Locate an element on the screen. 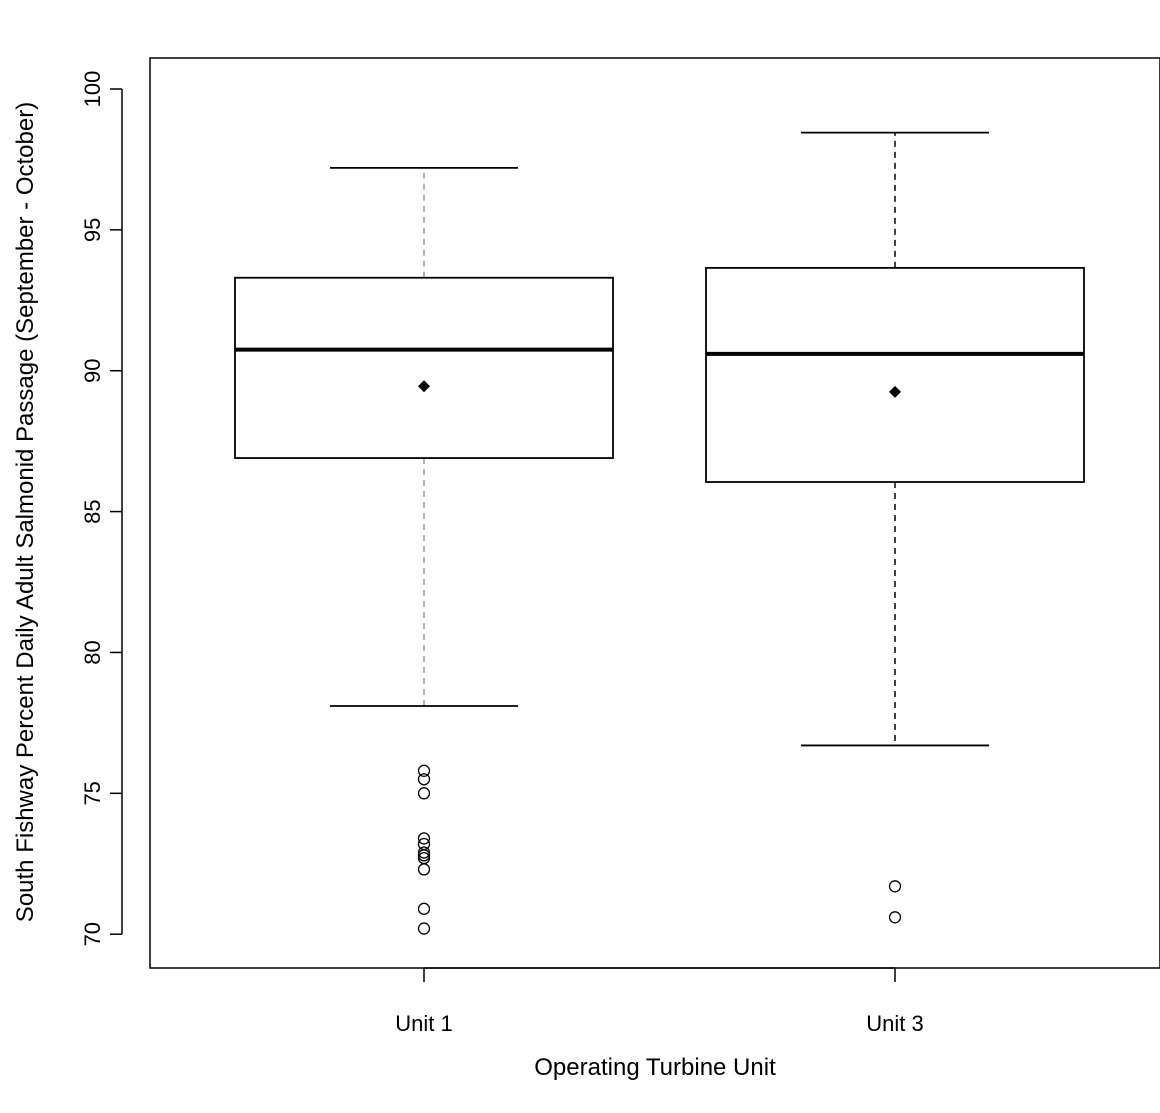 The height and width of the screenshot is (1113, 1160). y-tick-label: 100 is located at coordinates (92, 89).